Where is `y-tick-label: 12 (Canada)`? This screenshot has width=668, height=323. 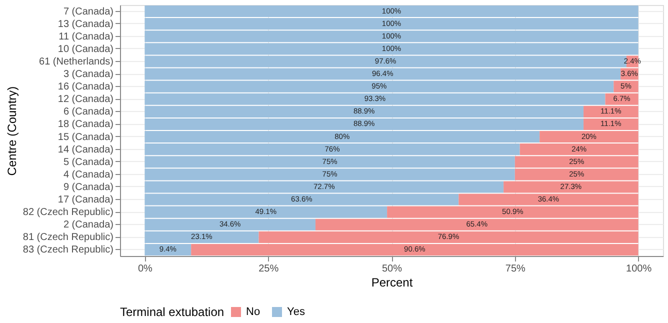
y-tick-label: 12 (Canada) is located at coordinates (86, 100).